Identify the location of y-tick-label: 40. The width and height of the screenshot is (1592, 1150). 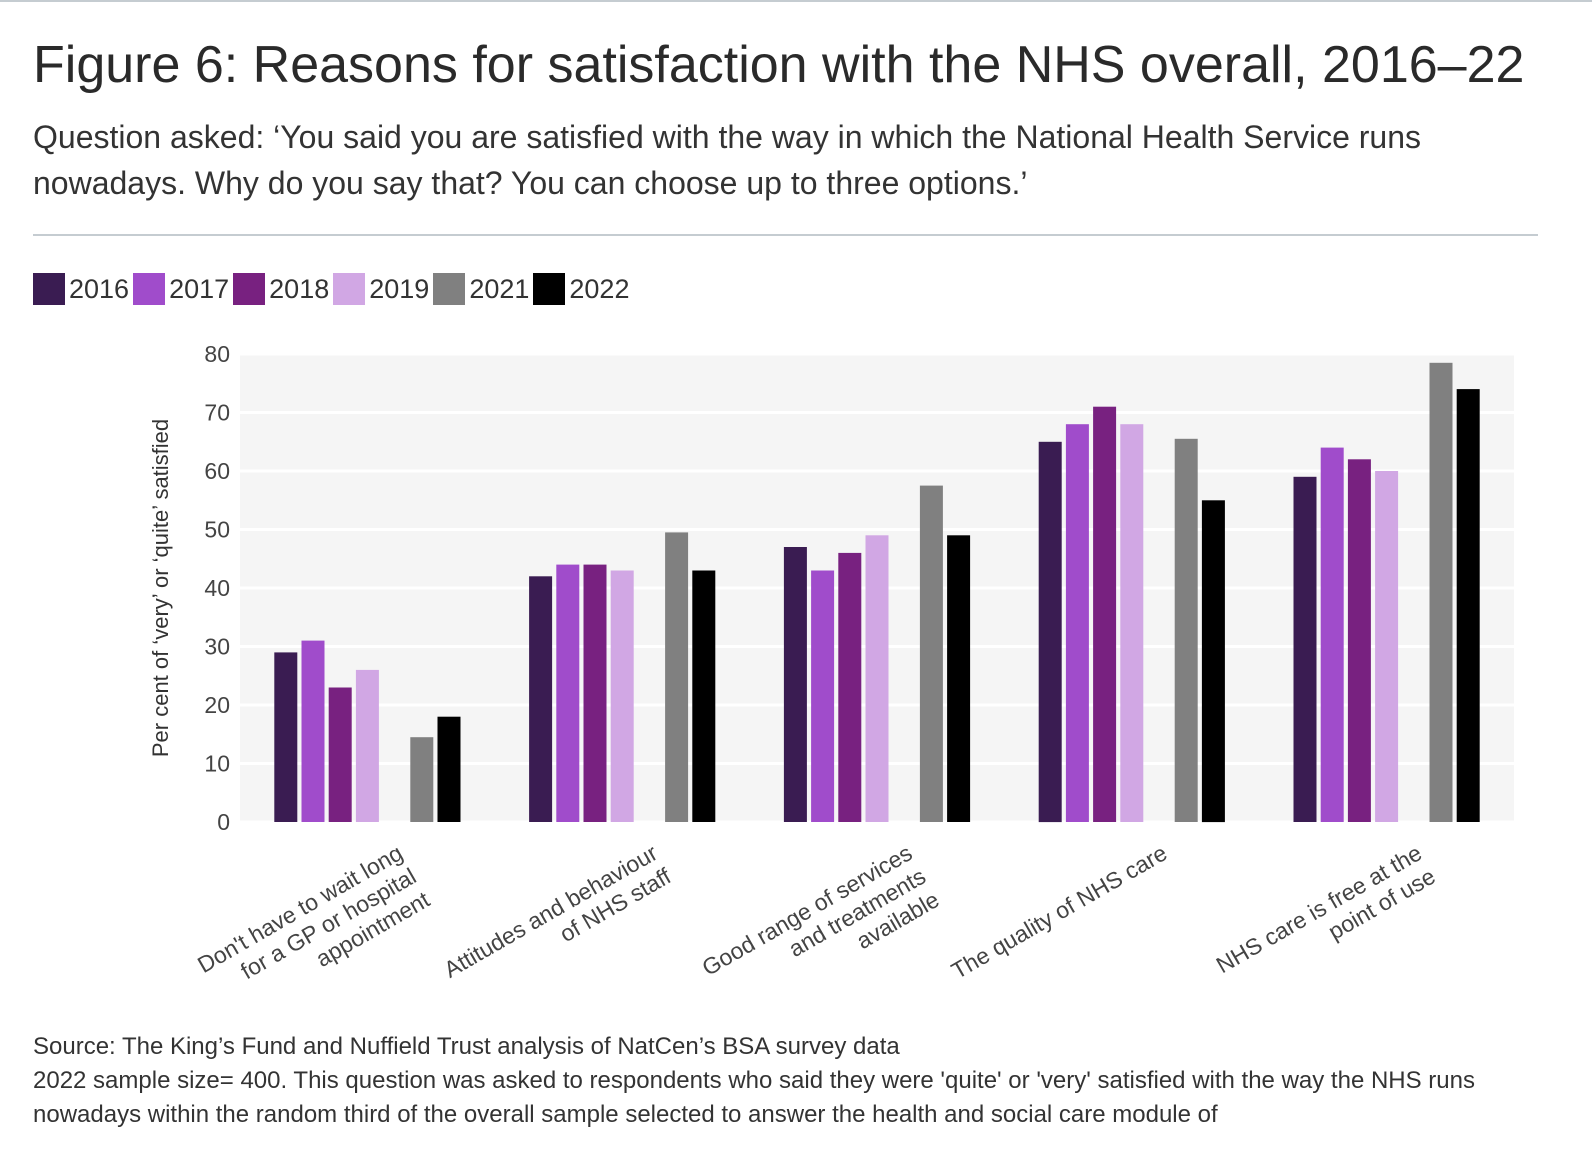
(217, 588).